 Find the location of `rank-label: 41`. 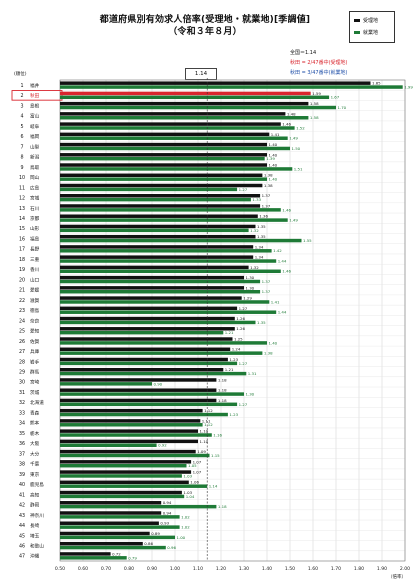

rank-label: 41 is located at coordinates (22, 495).